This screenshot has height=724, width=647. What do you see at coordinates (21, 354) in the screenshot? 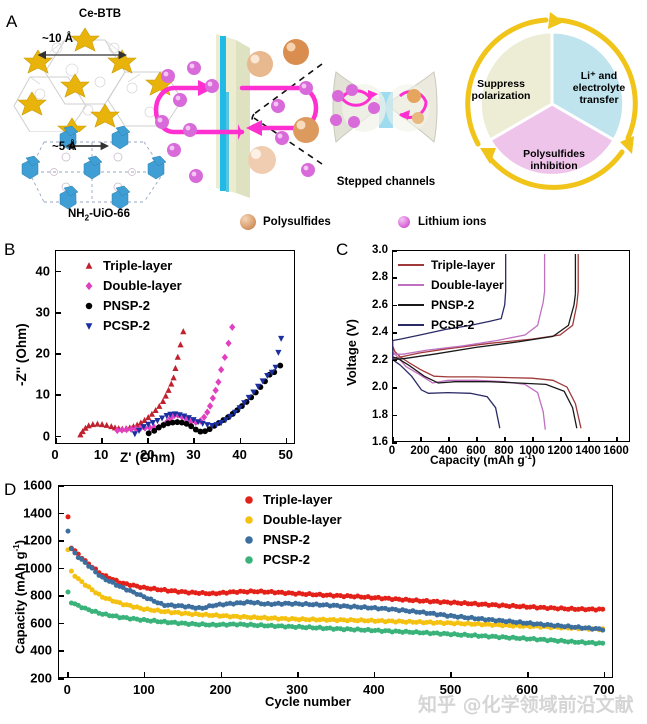
I see `panel-b-y-axis-title: -Z'' (Ohm)` at bounding box center [21, 354].